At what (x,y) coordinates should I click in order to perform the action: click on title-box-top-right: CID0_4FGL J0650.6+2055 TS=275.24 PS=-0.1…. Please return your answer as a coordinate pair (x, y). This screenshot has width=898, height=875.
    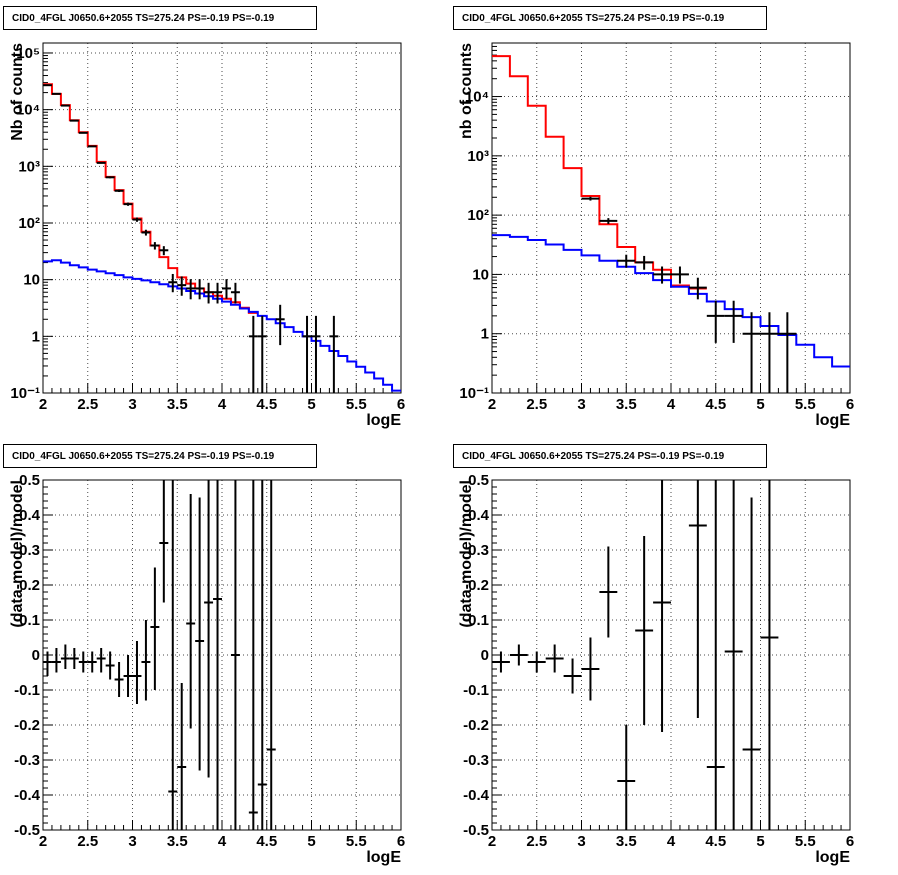
    Looking at the image, I should click on (610, 18).